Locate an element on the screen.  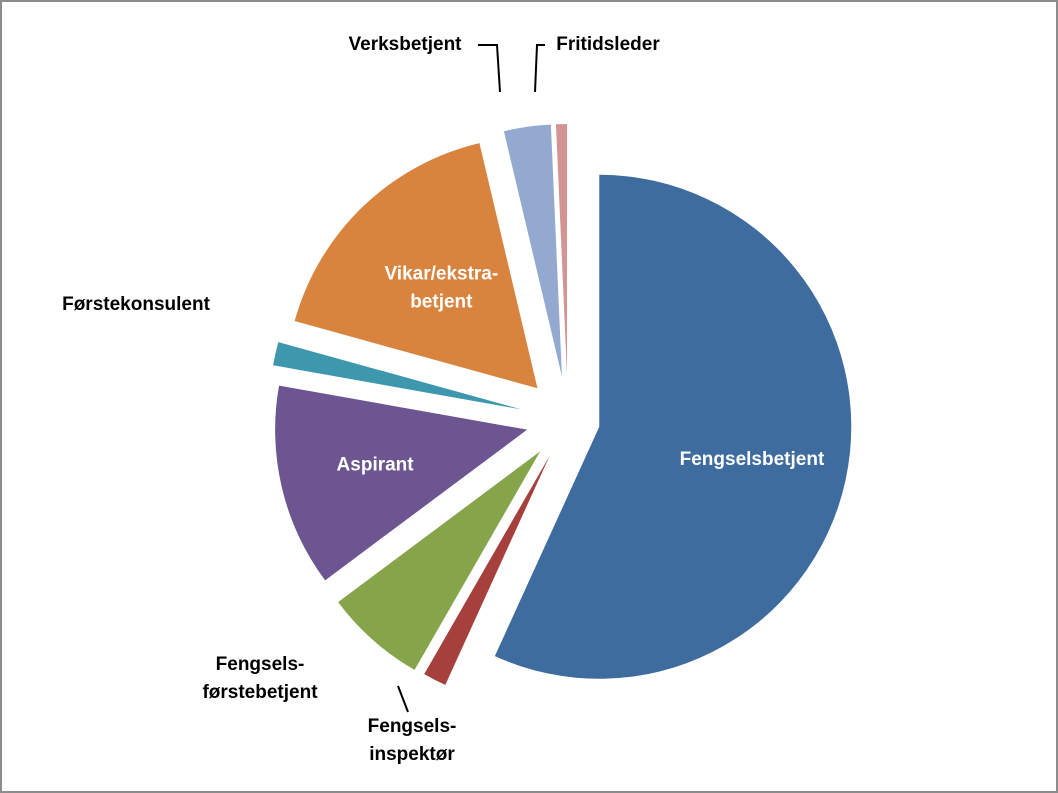
slice-label: Fritidsleder is located at coordinates (608, 44).